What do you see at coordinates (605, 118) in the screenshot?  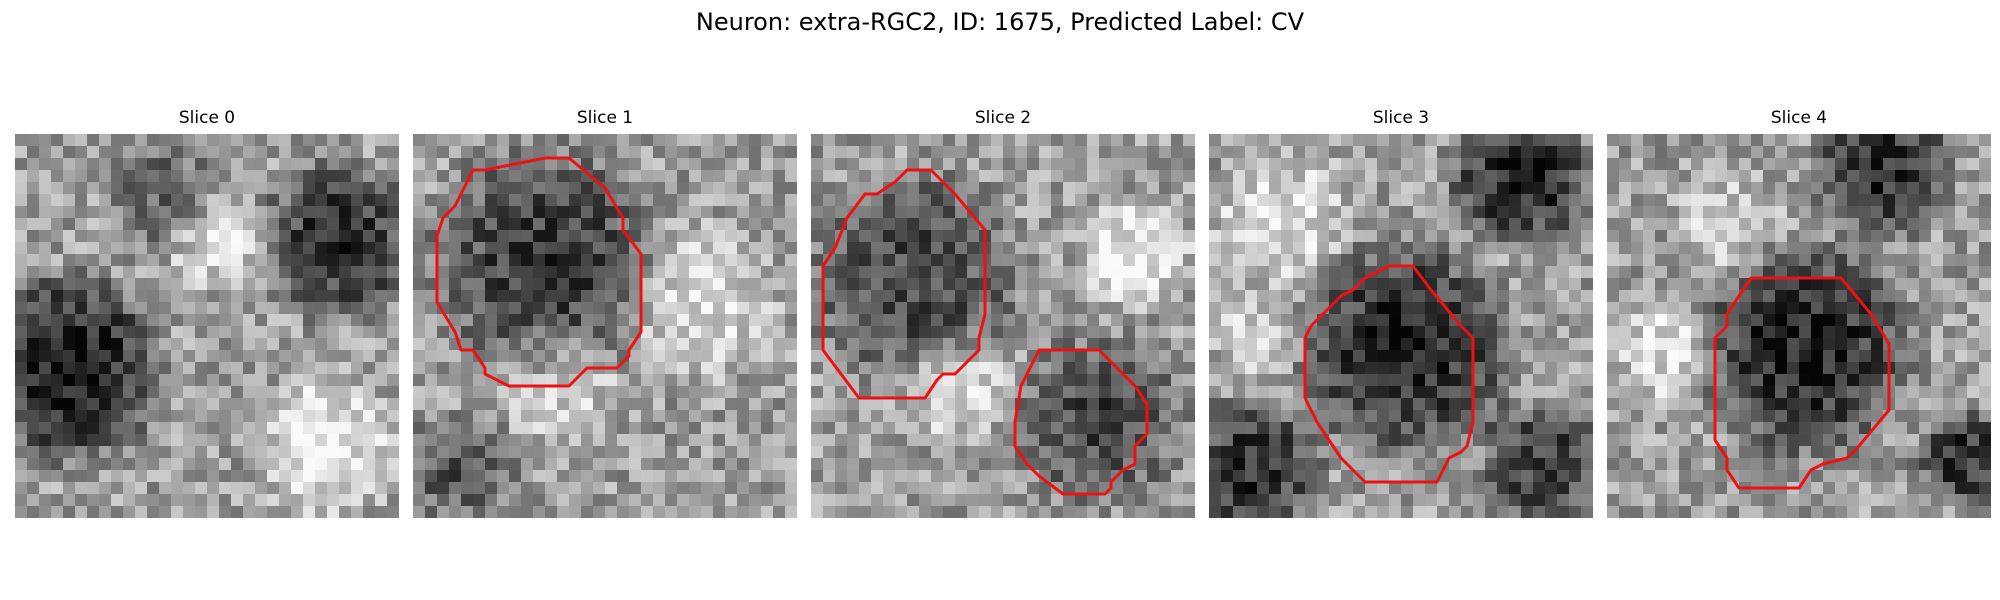 I see `slice-title: Slice 1` at bounding box center [605, 118].